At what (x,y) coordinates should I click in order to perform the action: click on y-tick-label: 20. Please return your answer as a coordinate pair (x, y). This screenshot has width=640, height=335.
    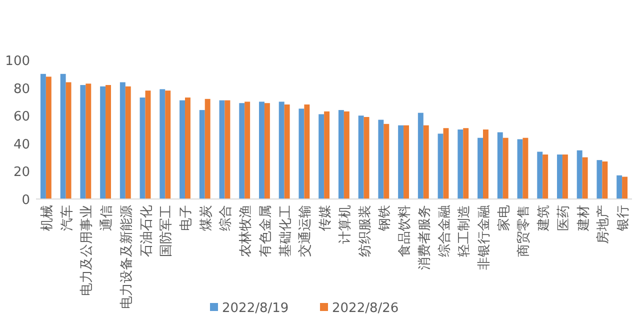
    Looking at the image, I should click on (21, 172).